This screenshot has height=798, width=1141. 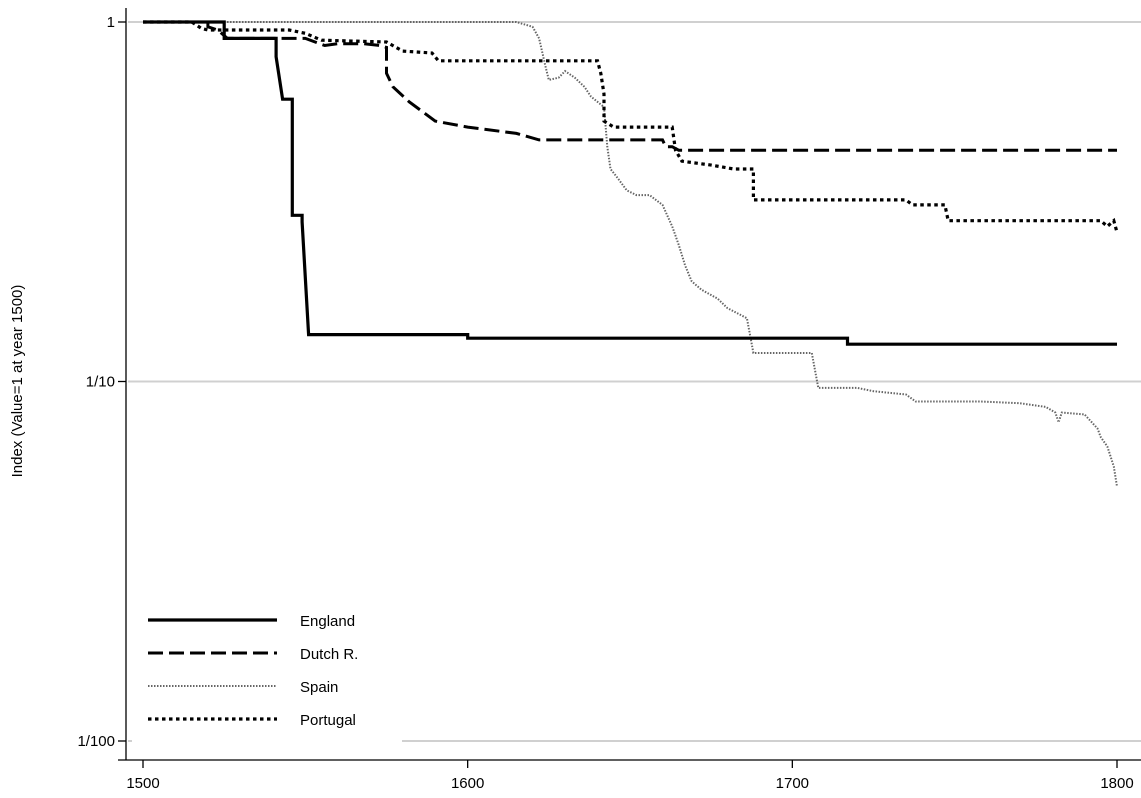 What do you see at coordinates (327, 621) in the screenshot?
I see `legend-label-0: England` at bounding box center [327, 621].